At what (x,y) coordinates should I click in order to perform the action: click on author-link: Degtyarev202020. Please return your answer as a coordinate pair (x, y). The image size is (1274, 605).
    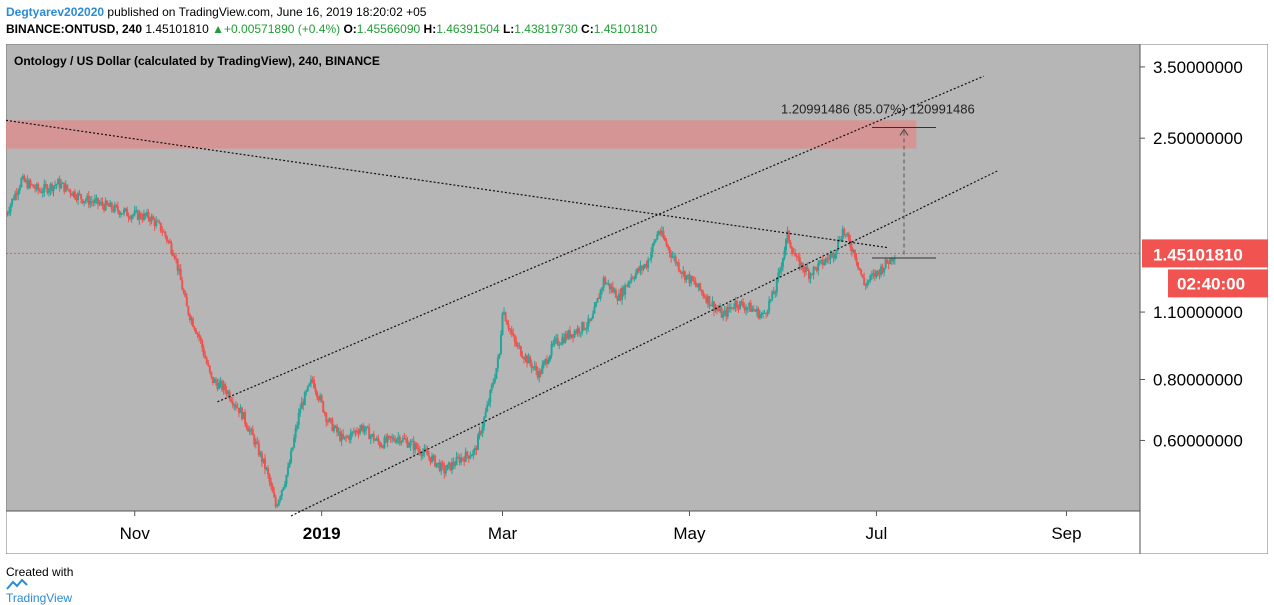
    Looking at the image, I should click on (55, 12).